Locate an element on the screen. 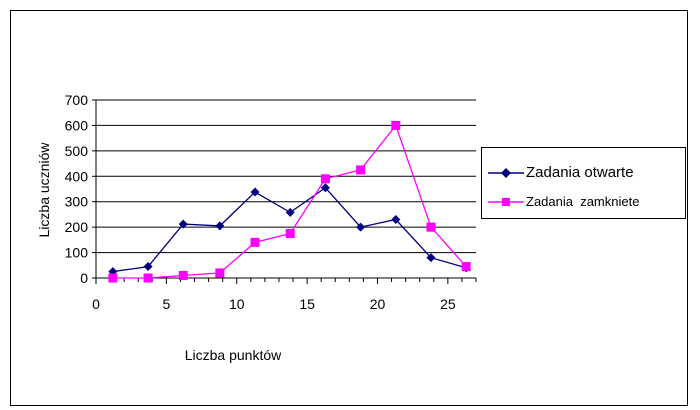 The width and height of the screenshot is (700, 410). y-tick-label-400: 400 is located at coordinates (77, 176).